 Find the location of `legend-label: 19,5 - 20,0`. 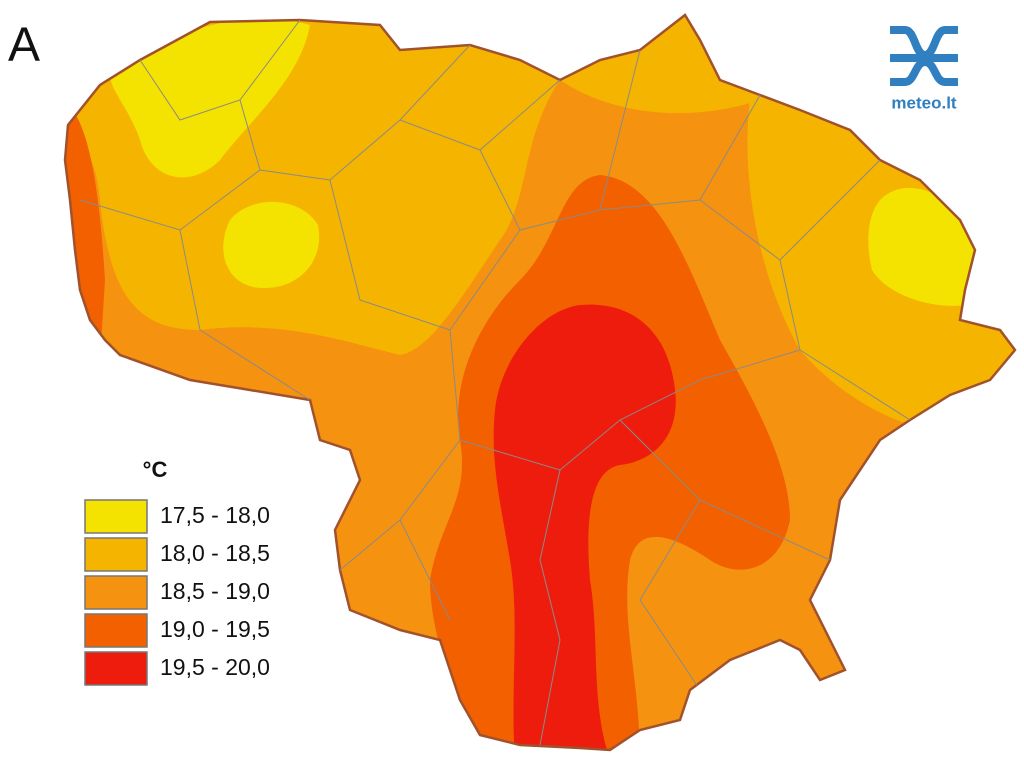

legend-label: 19,5 - 20,0 is located at coordinates (215, 667).